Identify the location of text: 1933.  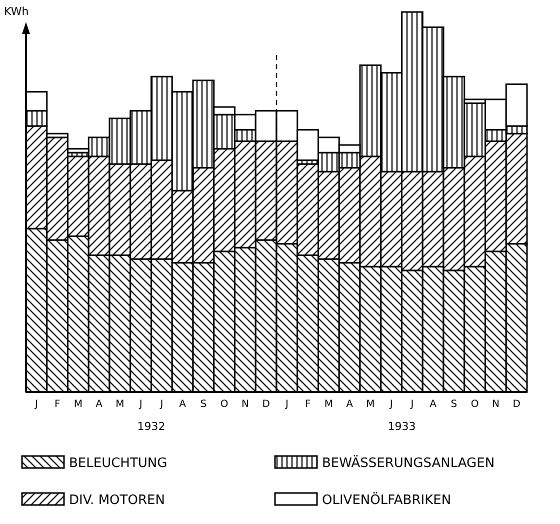
(402, 426).